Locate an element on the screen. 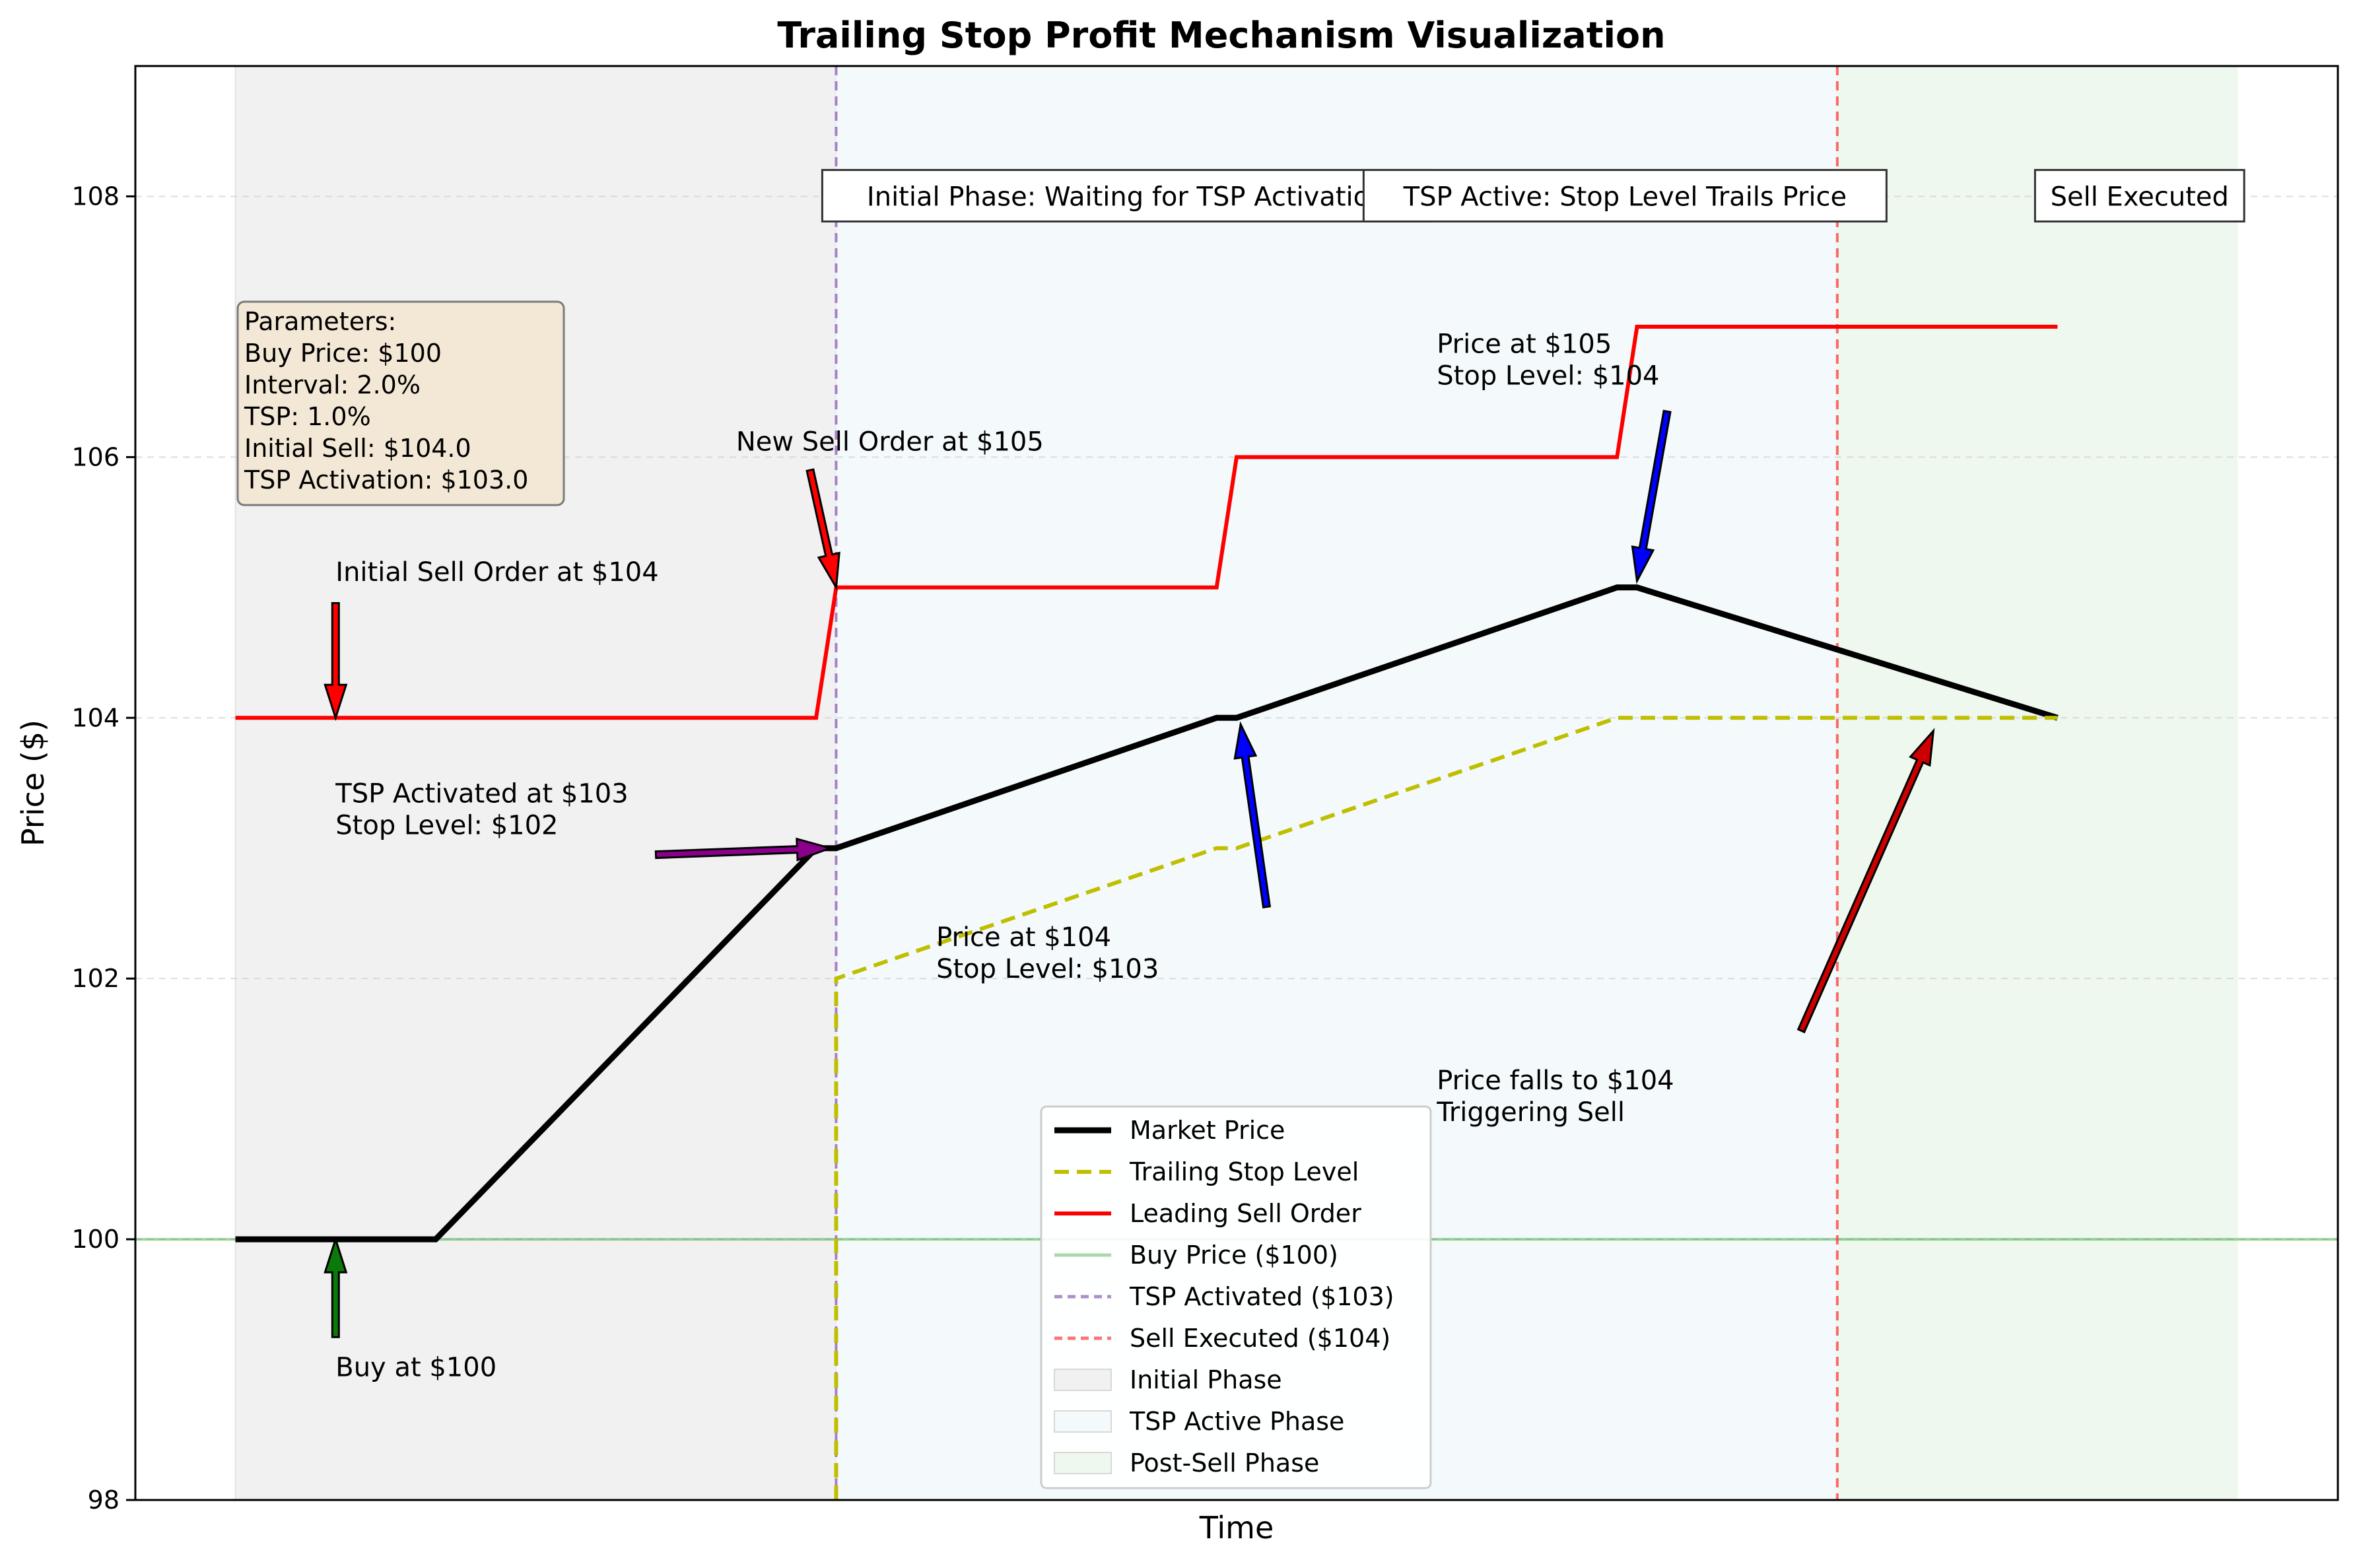 The height and width of the screenshot is (1568, 2357). phase-label-1: TSP Active: Stop Level Trails Price is located at coordinates (1625, 195).